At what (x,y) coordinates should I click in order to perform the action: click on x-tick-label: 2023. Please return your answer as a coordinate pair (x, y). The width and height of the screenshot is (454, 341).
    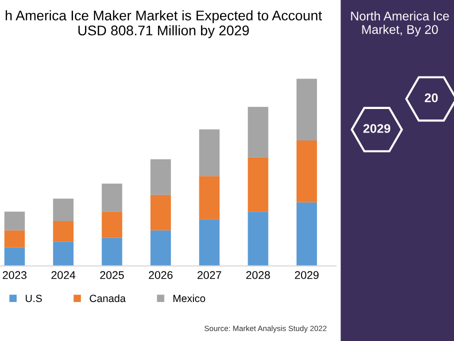
    Looking at the image, I should click on (14, 275).